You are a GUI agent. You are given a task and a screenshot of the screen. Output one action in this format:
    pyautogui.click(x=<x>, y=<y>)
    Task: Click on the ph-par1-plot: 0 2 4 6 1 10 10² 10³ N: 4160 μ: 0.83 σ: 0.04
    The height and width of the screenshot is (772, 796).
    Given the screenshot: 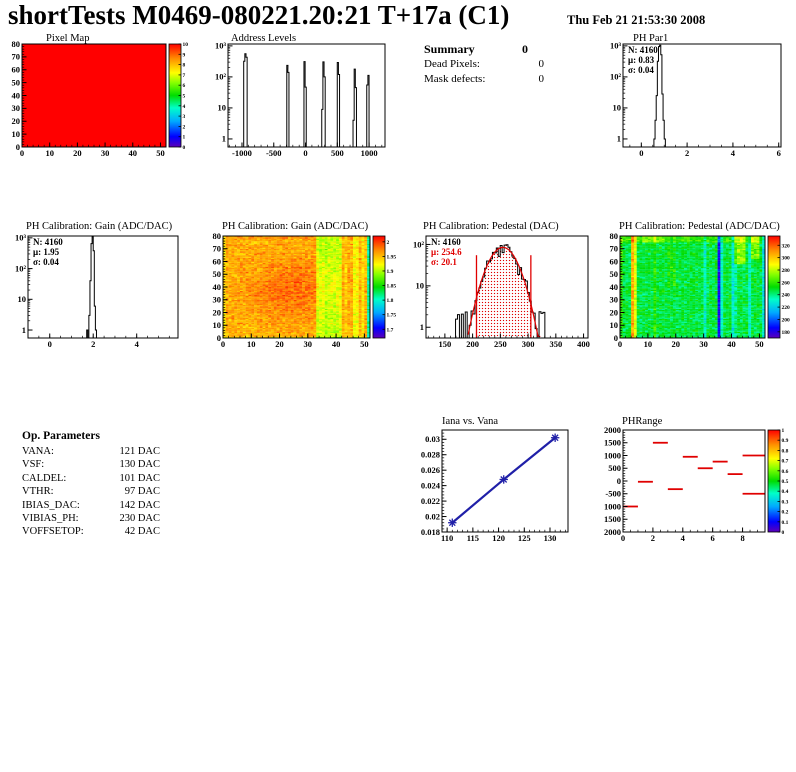 What is the action you would take?
    pyautogui.click(x=702, y=96)
    